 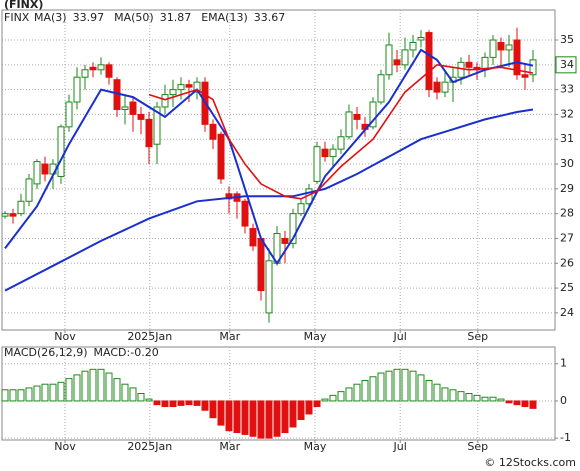 What do you see at coordinates (567, 39) in the screenshot?
I see `y-tick-label: 35` at bounding box center [567, 39].